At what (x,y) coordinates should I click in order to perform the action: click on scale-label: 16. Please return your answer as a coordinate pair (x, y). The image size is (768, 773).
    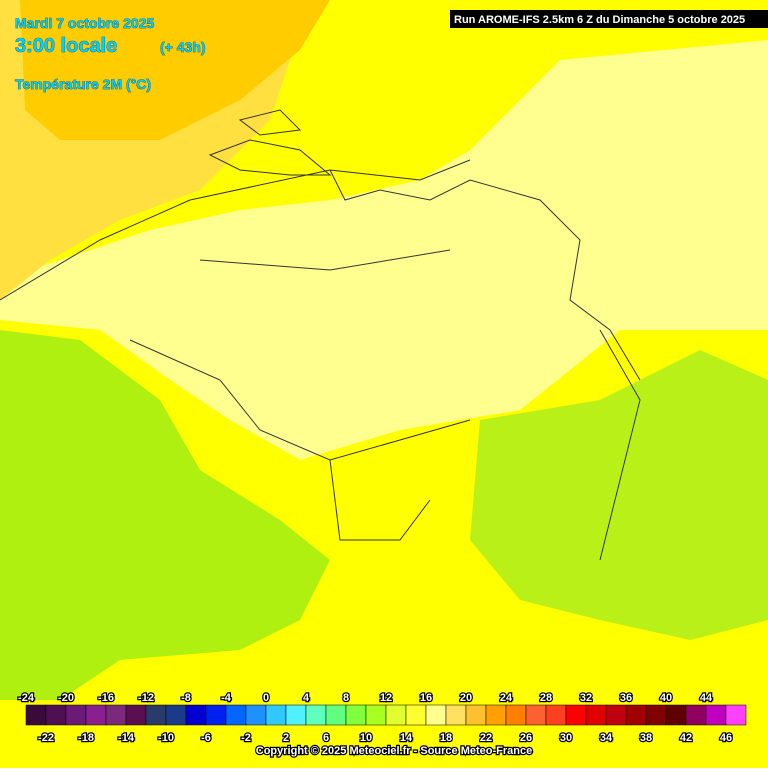
    Looking at the image, I should click on (426, 698).